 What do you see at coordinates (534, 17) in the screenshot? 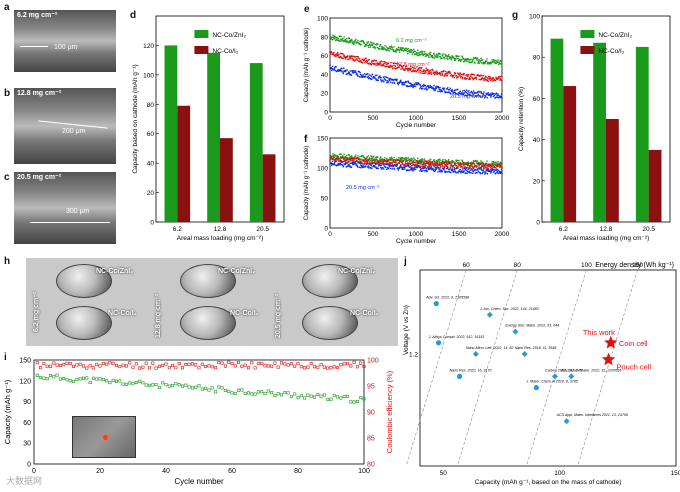
I see `y-tick-label: 100` at bounding box center [534, 17].